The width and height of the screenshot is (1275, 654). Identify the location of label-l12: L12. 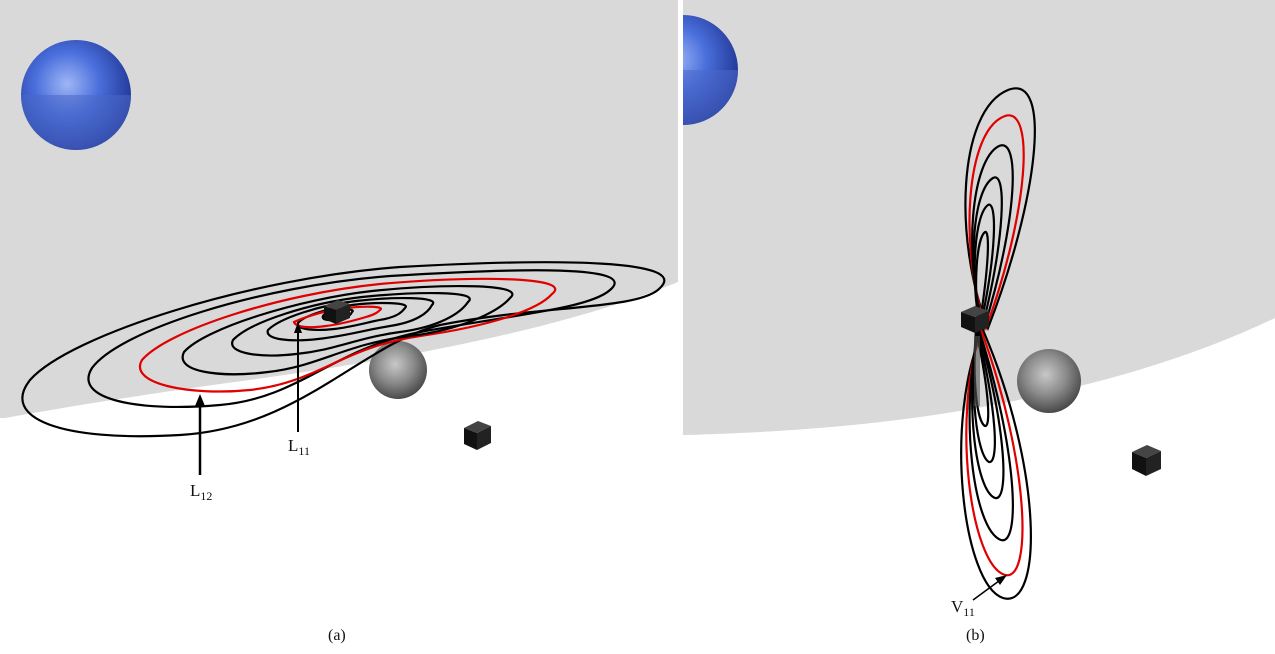
(201, 492).